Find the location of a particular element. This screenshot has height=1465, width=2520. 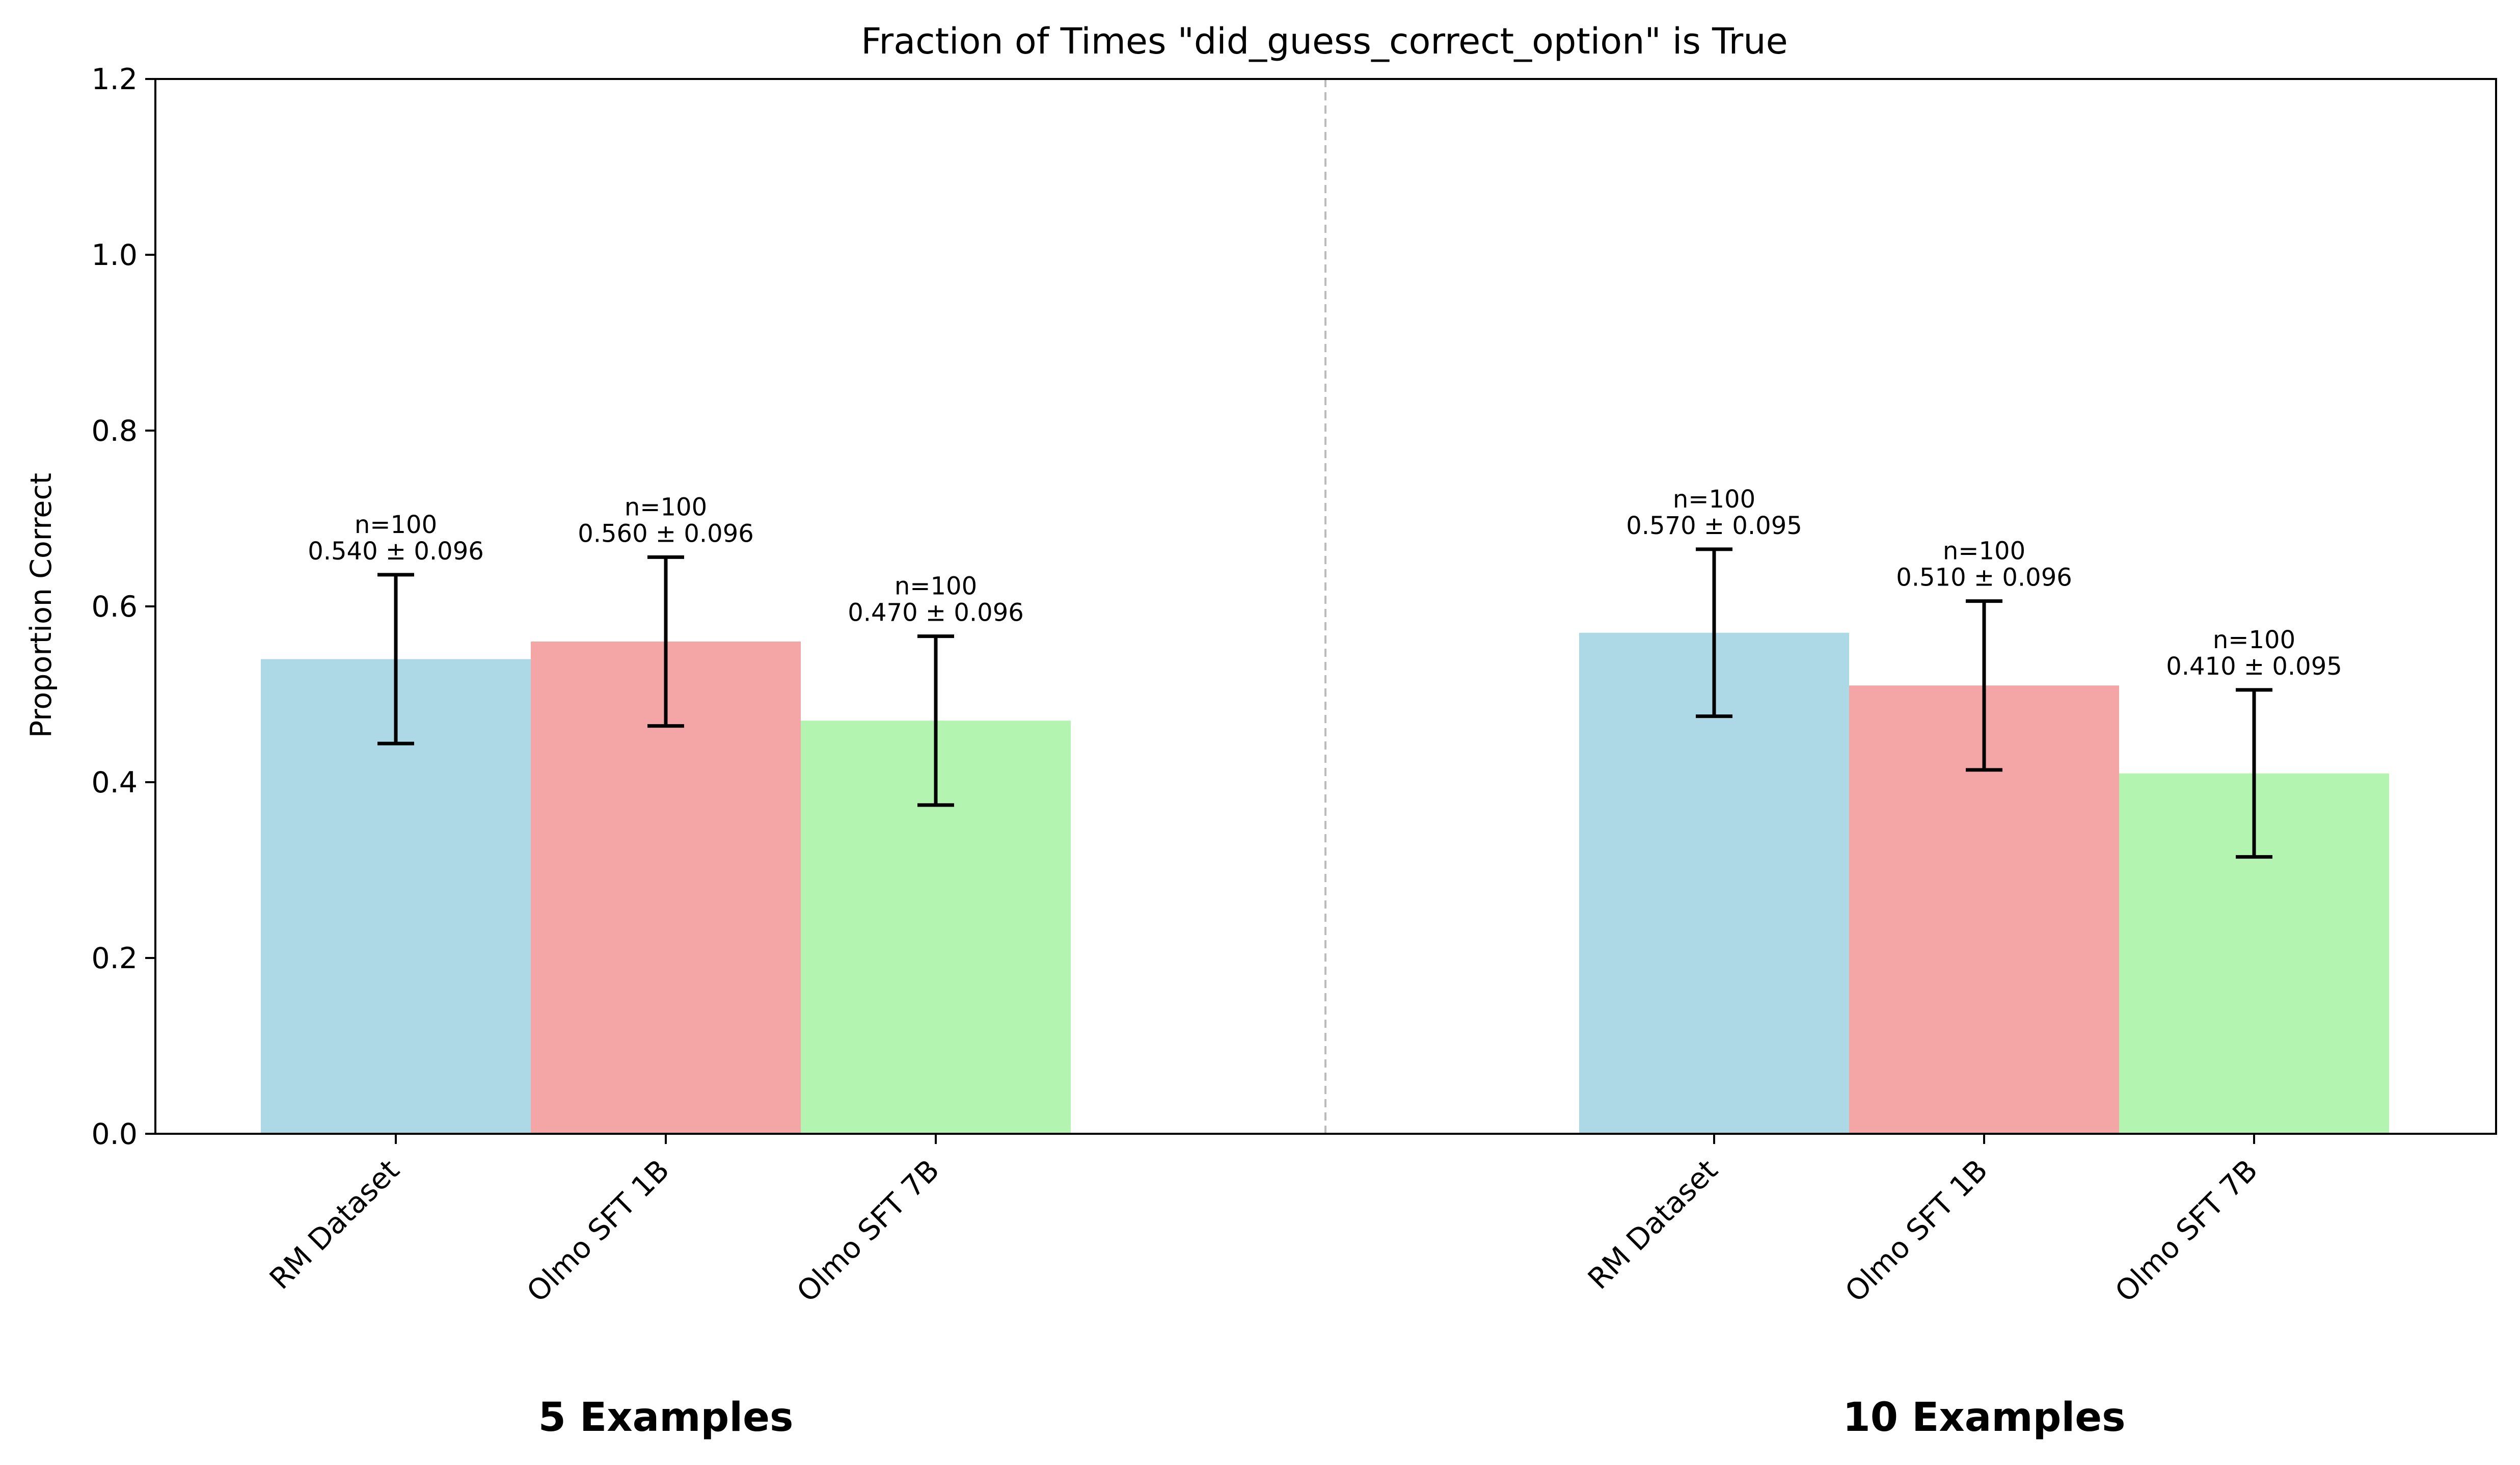

y-tick-label: 0.6 is located at coordinates (114, 607).